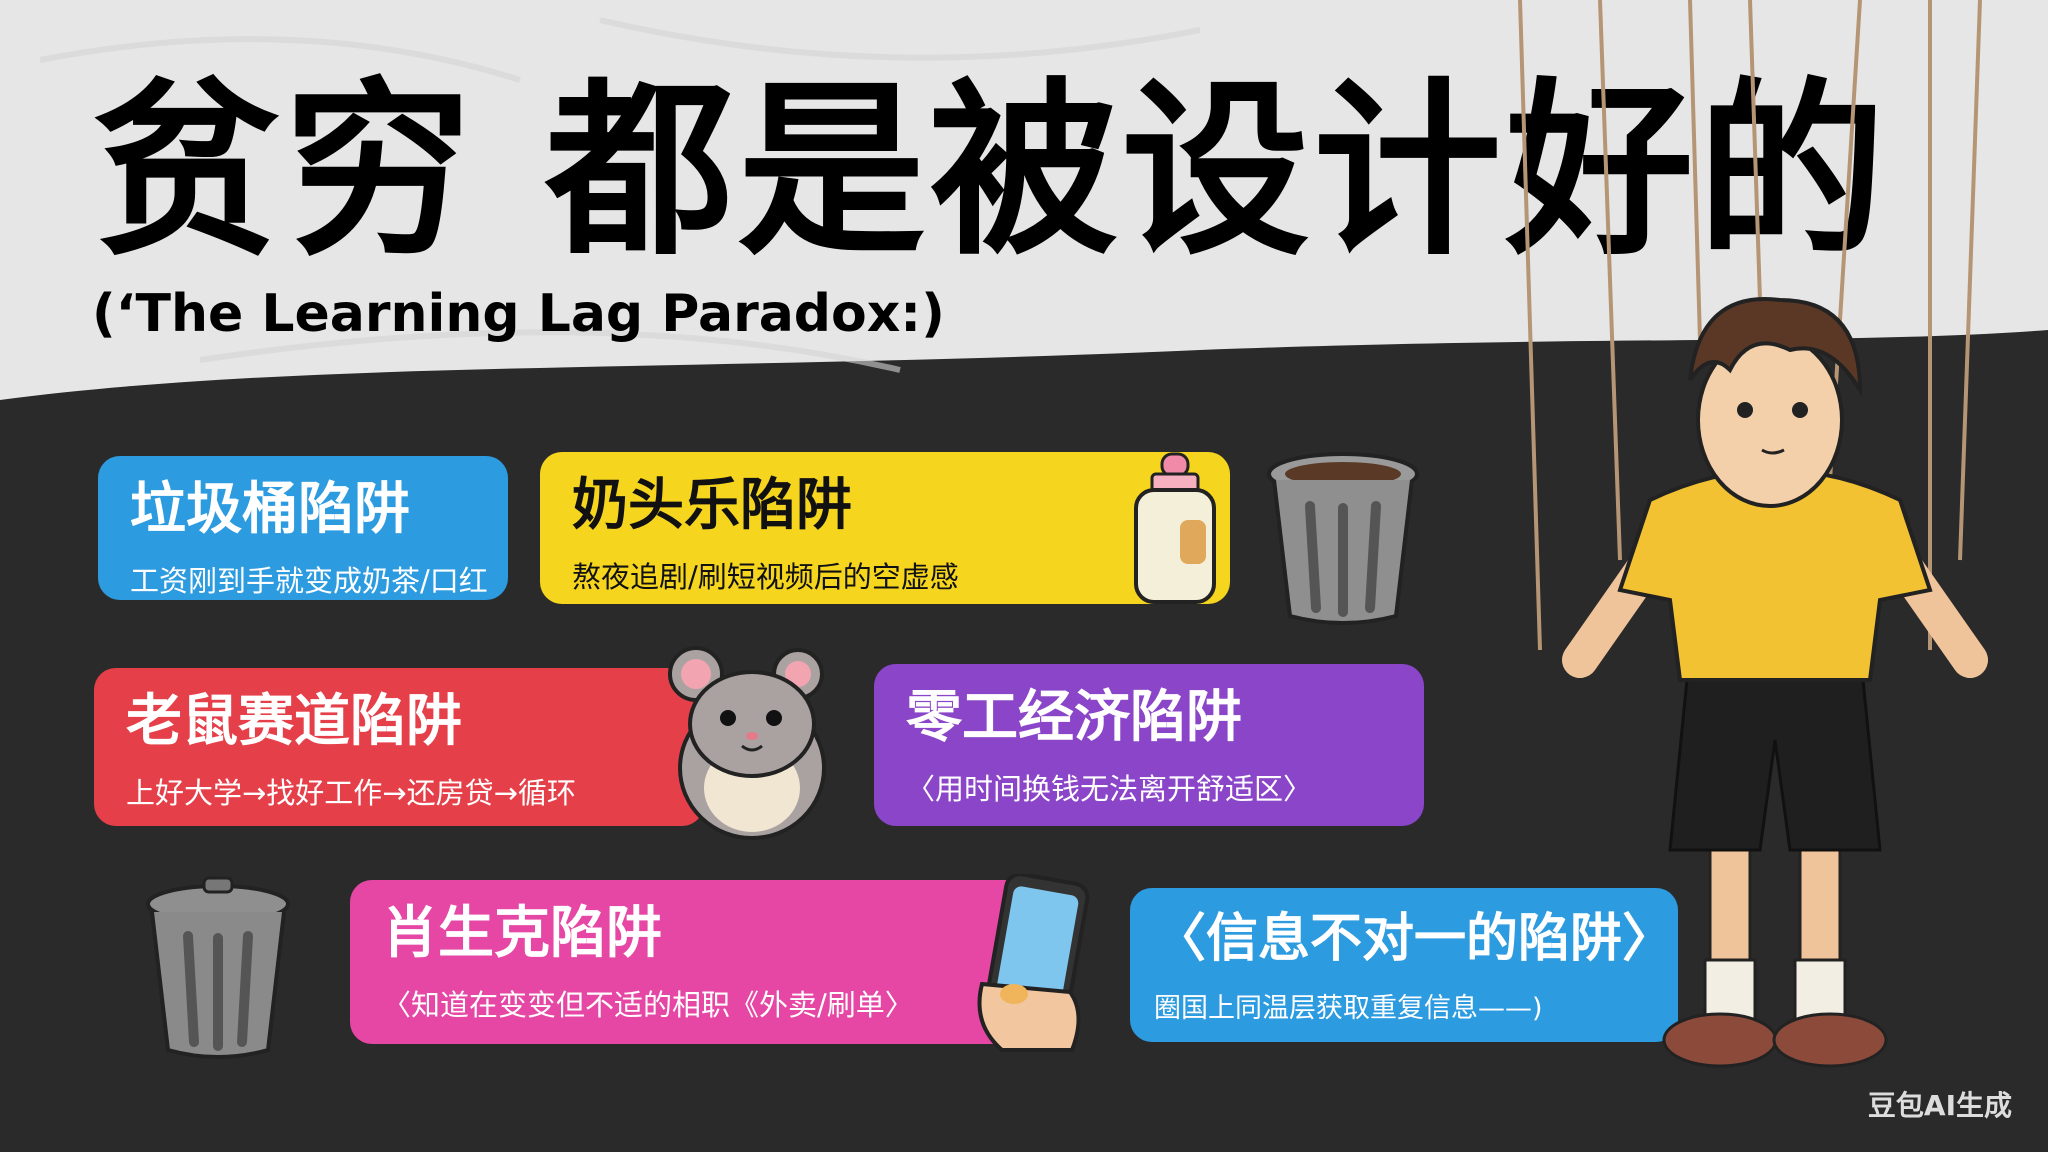 This screenshot has height=1152, width=2048. Describe the element at coordinates (648, 1005) in the screenshot. I see `card-desc: 〈知道在变变但不适的相职《外卖/刷单〉` at that location.